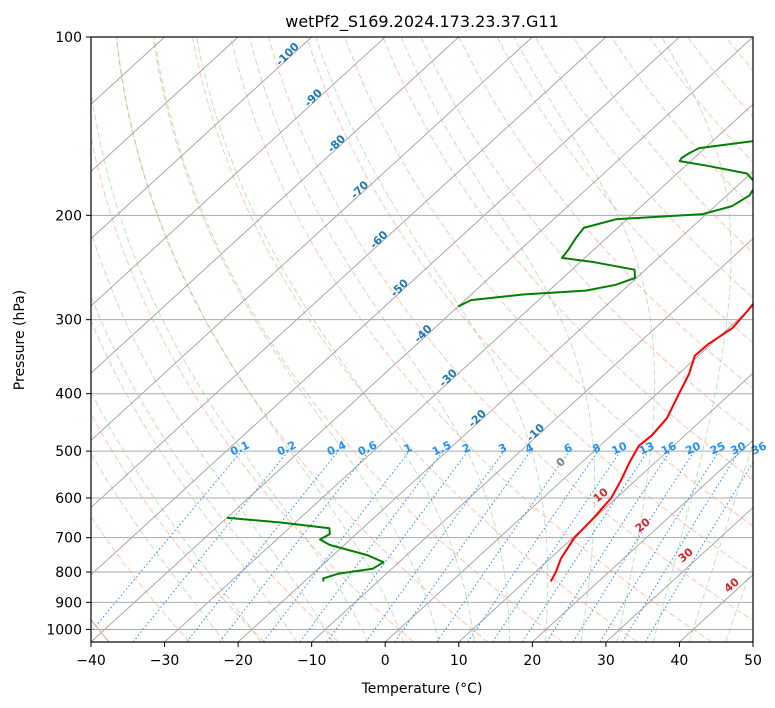 The height and width of the screenshot is (708, 775). What do you see at coordinates (596, 448) in the screenshot?
I see `mixing-ratio-label: 8` at bounding box center [596, 448].